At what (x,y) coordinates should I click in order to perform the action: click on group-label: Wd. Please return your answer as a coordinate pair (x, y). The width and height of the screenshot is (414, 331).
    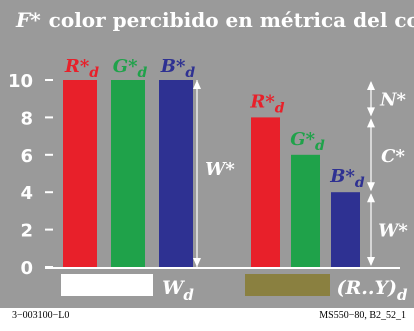
    Looking at the image, I should click on (178, 290).